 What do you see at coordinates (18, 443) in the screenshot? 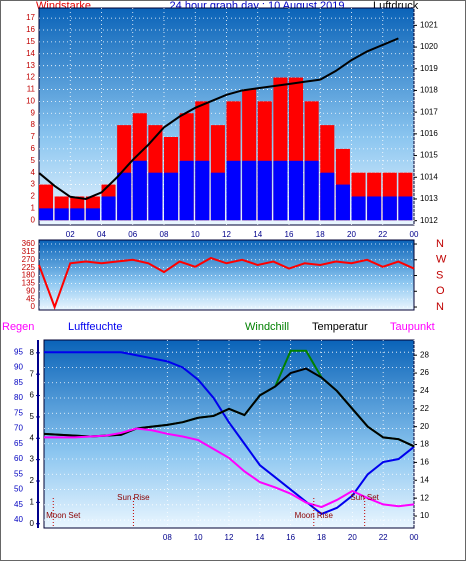
I see `y-tick-label: 65` at bounding box center [18, 443].